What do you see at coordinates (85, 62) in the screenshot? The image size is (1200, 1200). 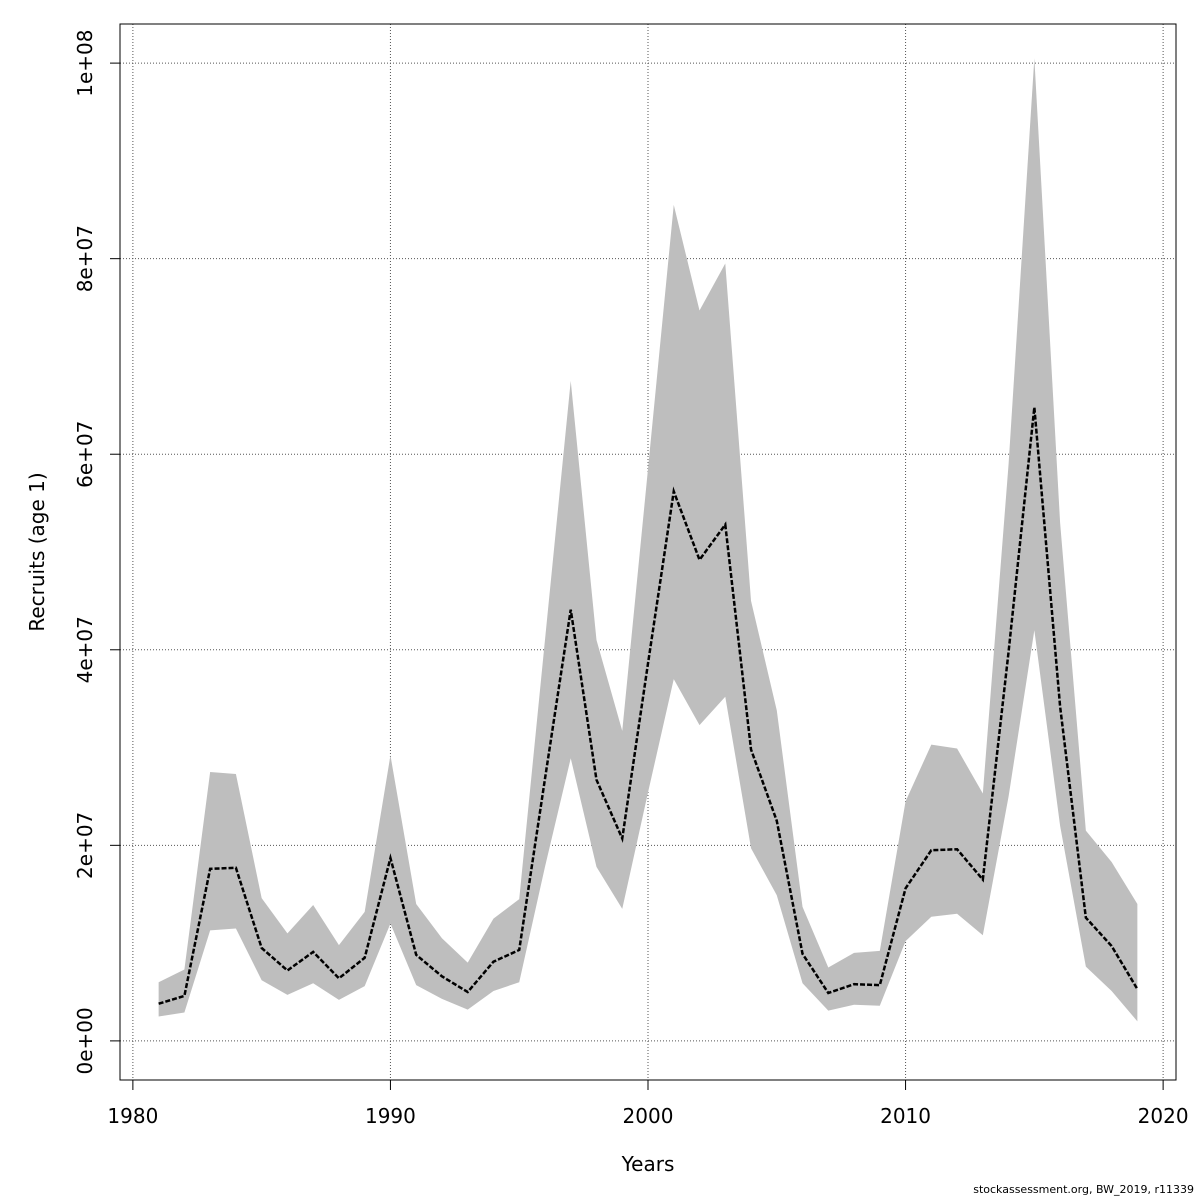 I see `y-tick-label: 1e+08` at bounding box center [85, 62].